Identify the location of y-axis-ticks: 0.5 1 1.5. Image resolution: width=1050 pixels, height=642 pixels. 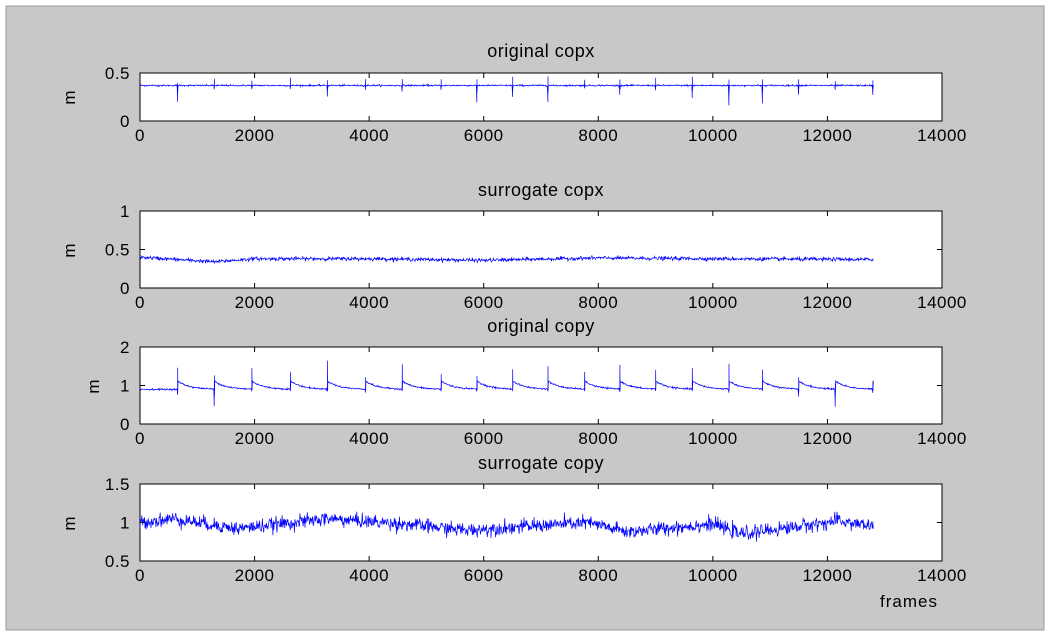
(523, 523).